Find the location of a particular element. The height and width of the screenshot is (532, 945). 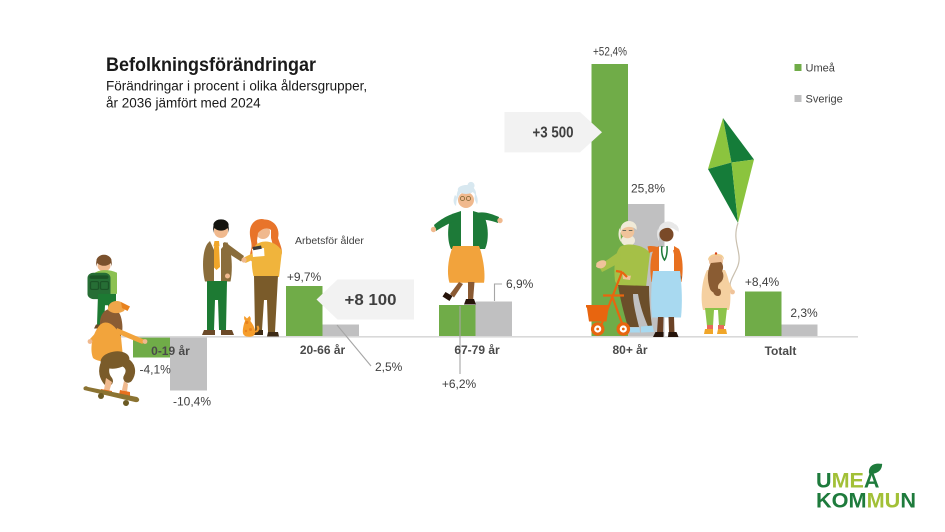

svg-text: 2,5% is located at coordinates (389, 367).